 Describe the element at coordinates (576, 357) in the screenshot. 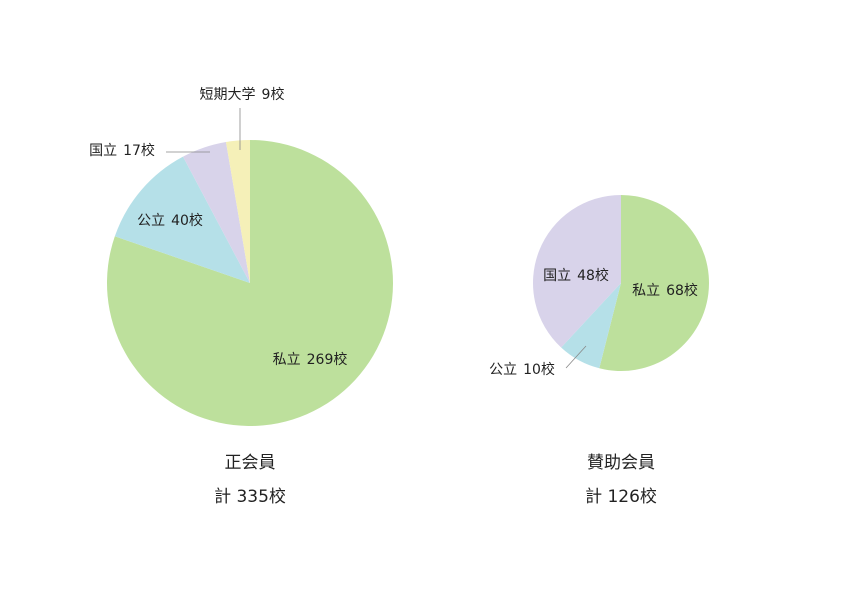

I see `leader-line` at that location.